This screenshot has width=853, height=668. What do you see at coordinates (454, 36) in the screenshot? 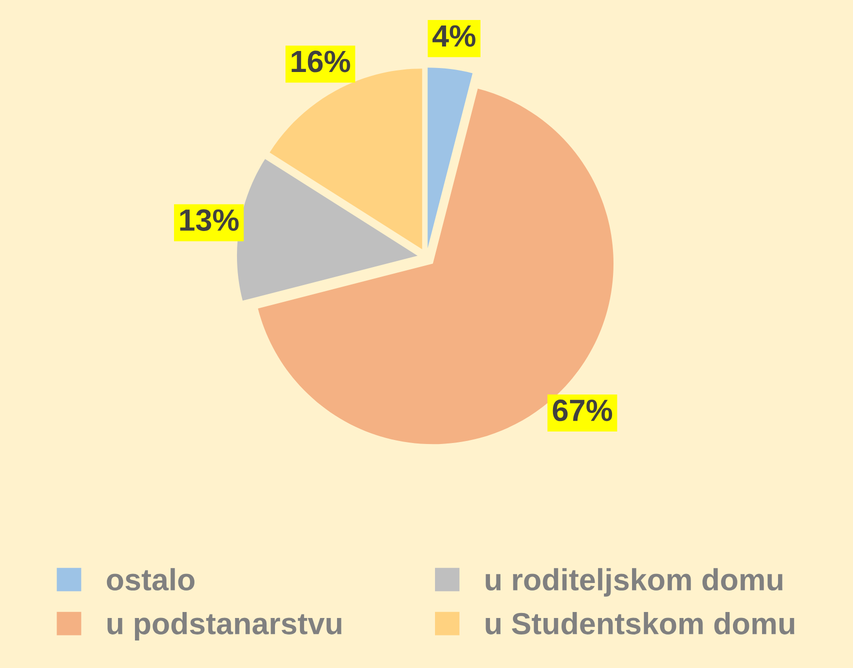
I see `data-label: 4%` at bounding box center [454, 36].